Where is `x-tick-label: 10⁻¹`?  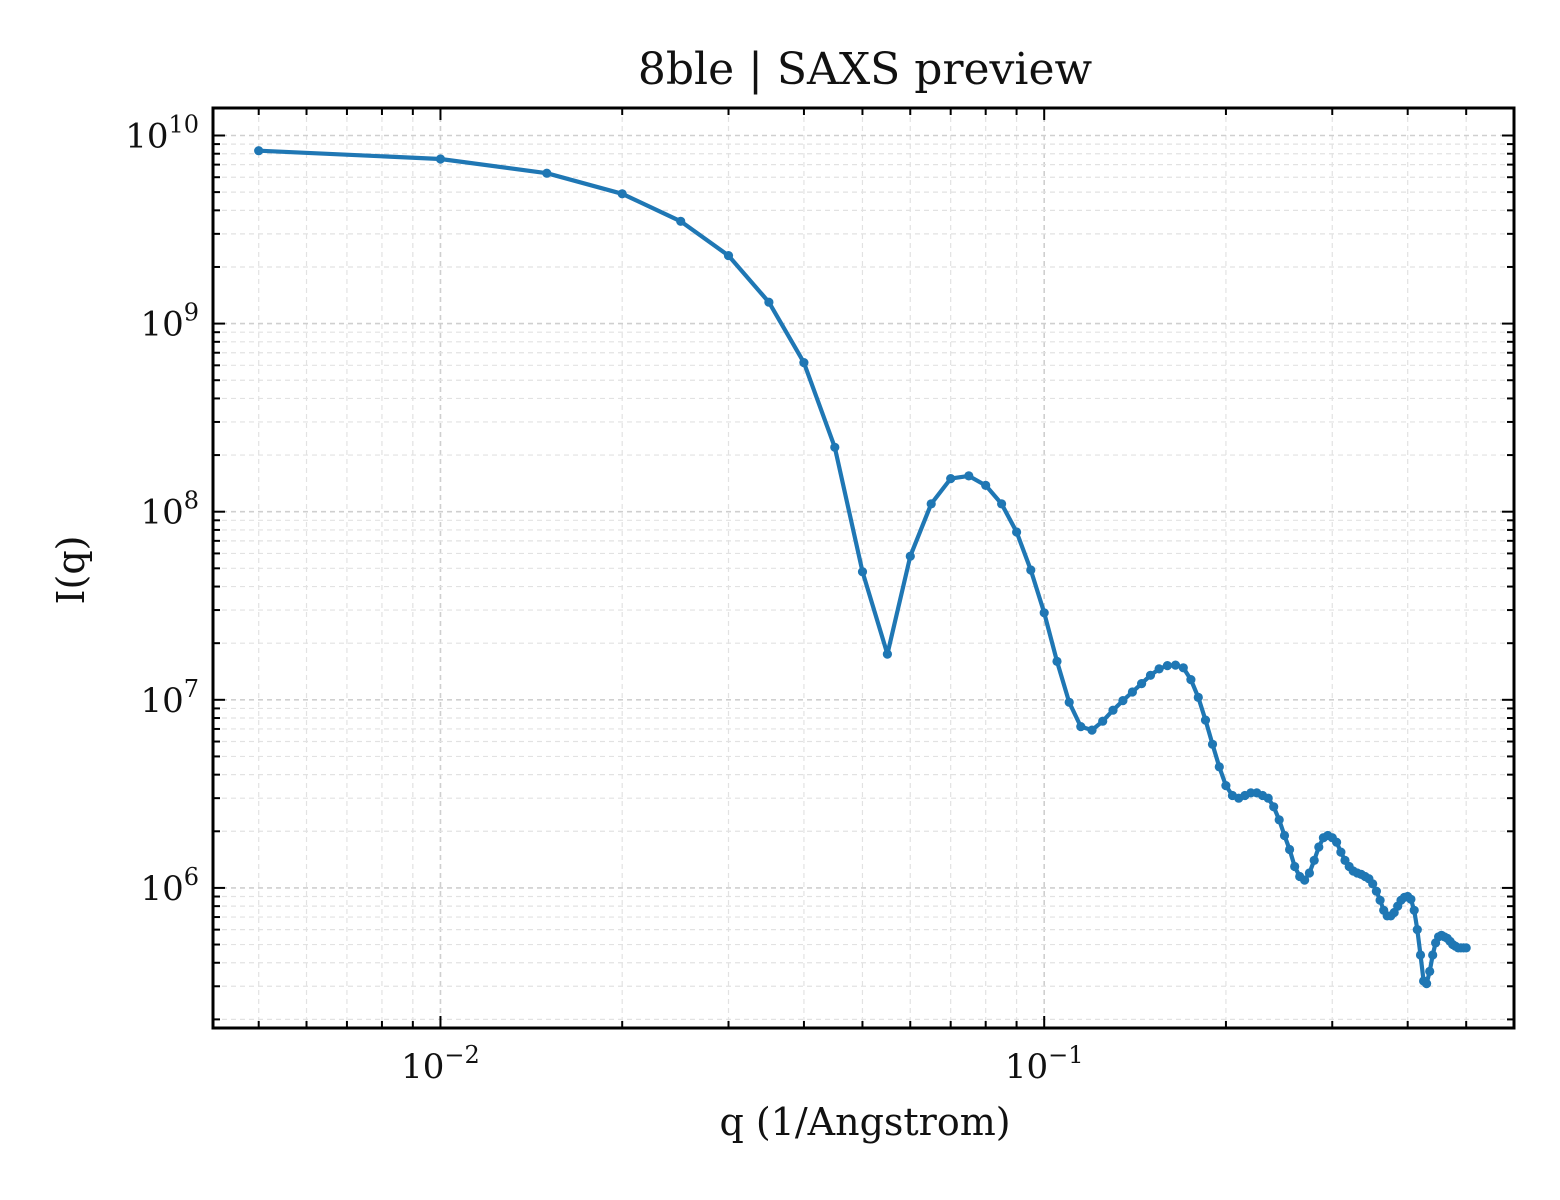 x-tick-label: 10⁻¹ is located at coordinates (1044, 1064).